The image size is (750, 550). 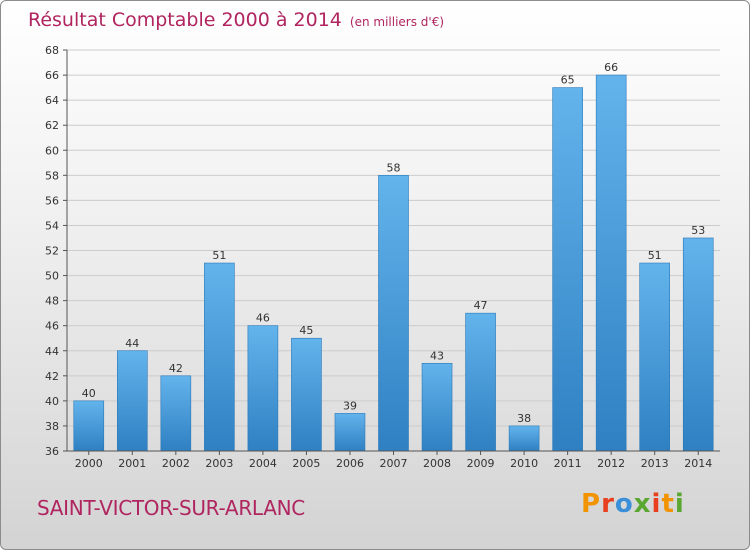 I want to click on data-label-2013: 51, so click(x=655, y=255).